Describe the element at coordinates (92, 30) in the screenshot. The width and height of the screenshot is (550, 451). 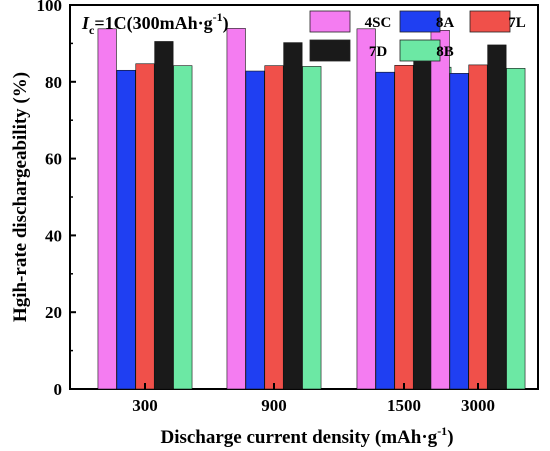
I see `annotation-sub: c` at that location.